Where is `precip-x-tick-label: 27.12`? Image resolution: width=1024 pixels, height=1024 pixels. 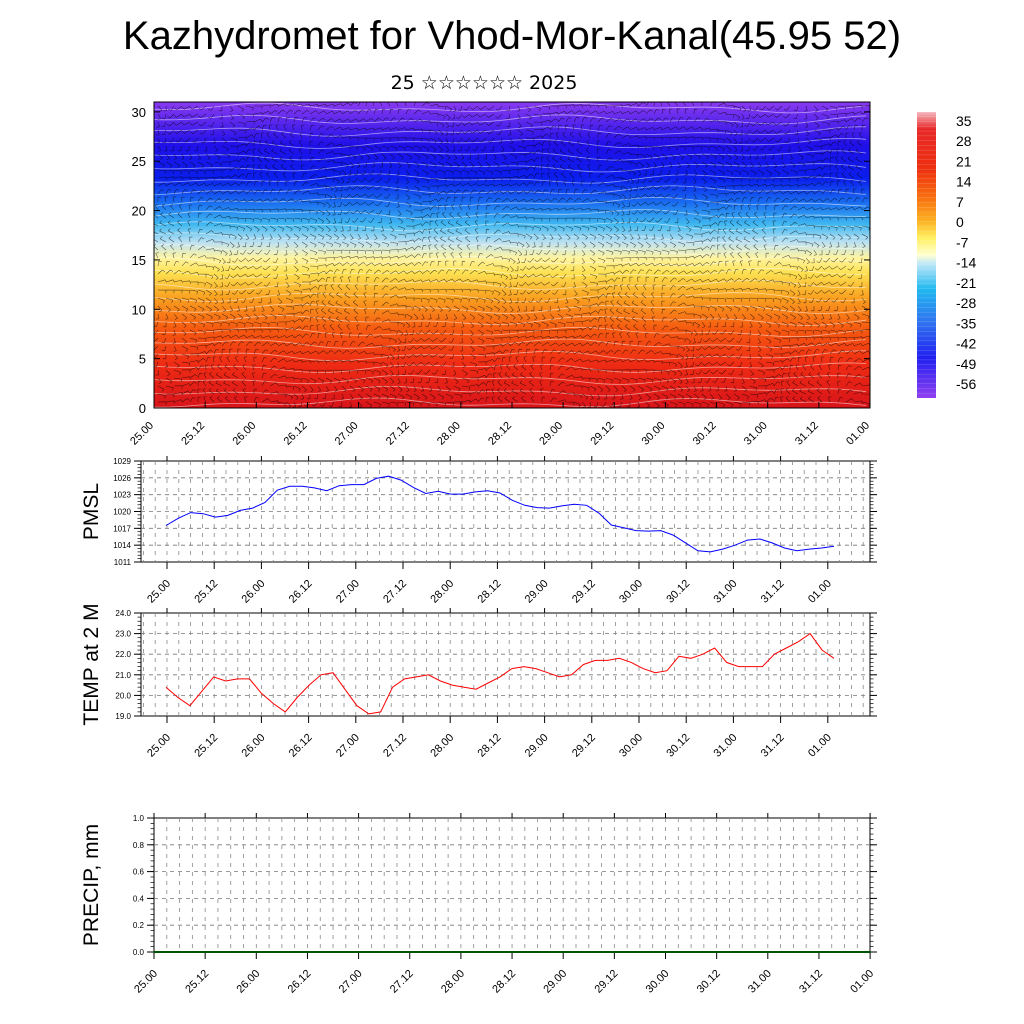
precip-x-tick-label: 27.12 is located at coordinates (402, 982).